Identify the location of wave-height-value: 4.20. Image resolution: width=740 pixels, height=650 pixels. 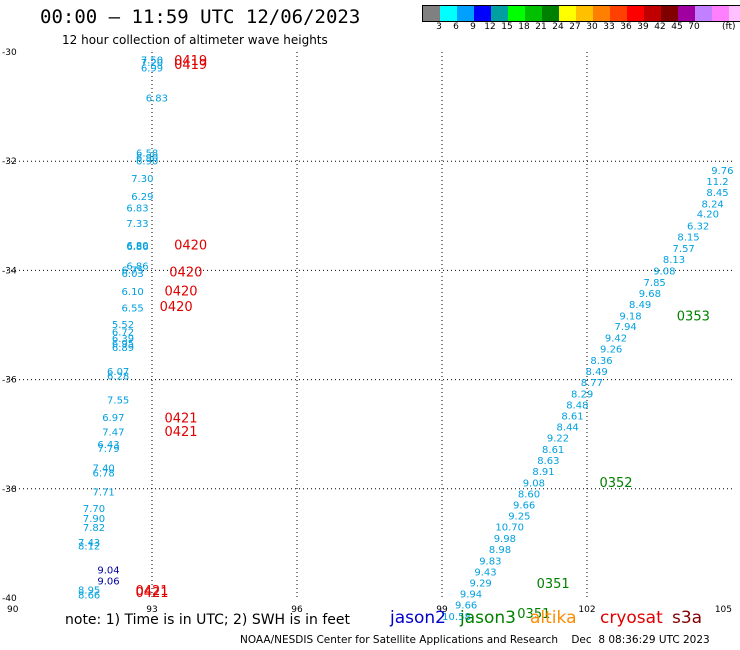
(708, 215).